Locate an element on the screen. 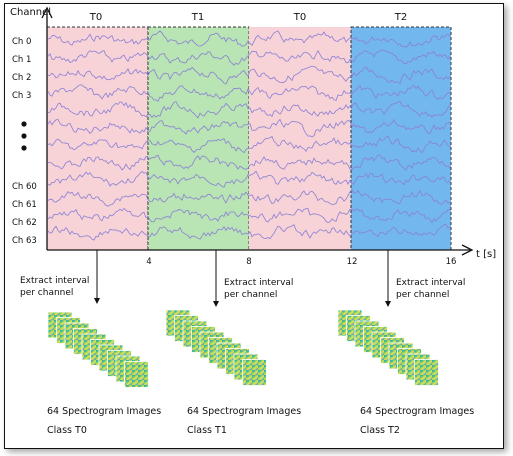 This screenshot has height=456, width=513. extract-note-t0: Extract interval is located at coordinates (54, 281).